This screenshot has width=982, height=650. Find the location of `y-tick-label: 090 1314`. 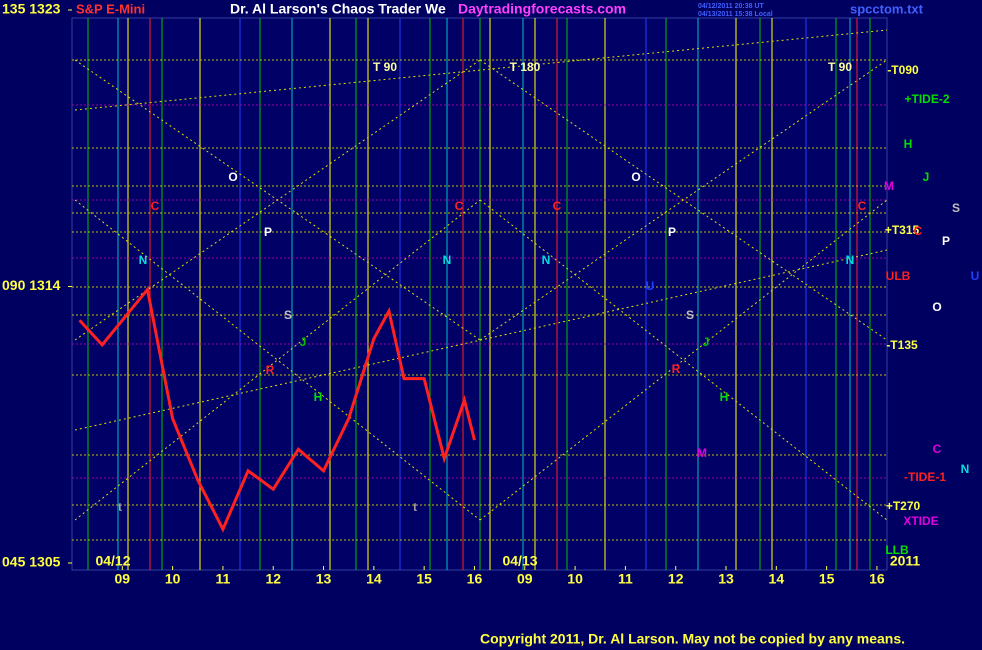

y-tick-label: 090 1314 is located at coordinates (31, 285).